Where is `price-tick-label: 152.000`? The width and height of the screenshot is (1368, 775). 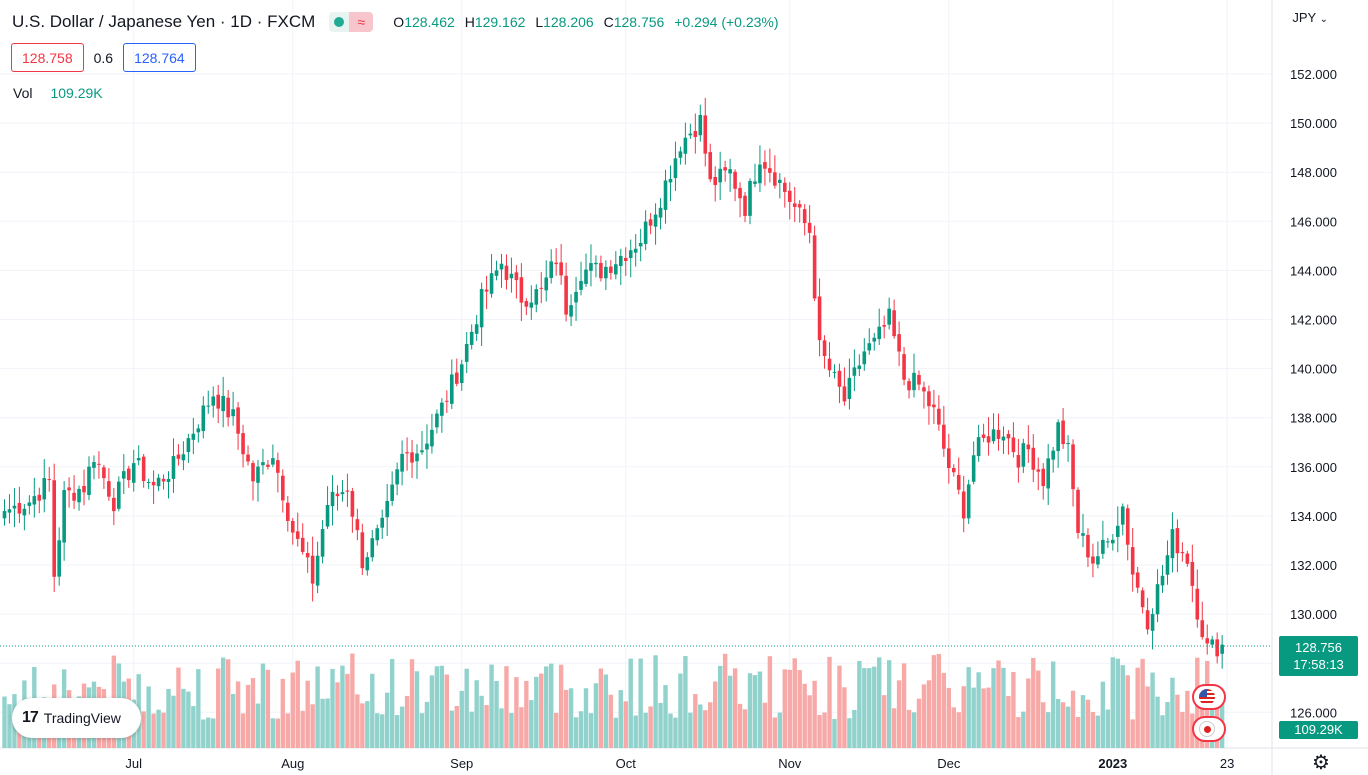
price-tick-label: 152.000 is located at coordinates (1313, 74).